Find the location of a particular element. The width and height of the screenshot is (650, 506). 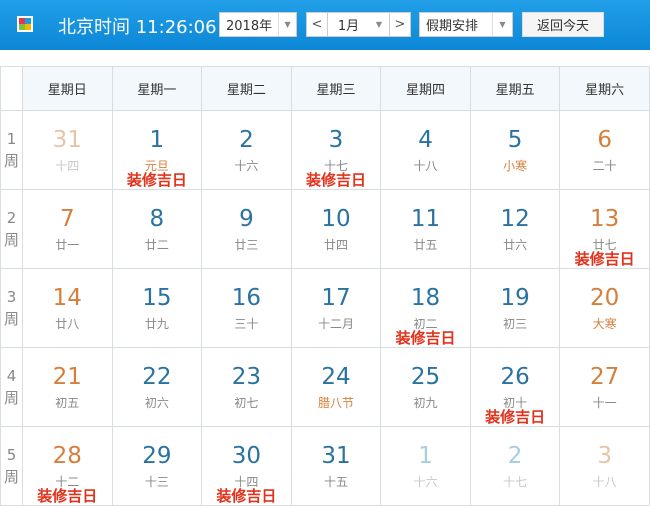

month-select: 1月 ▼ is located at coordinates (358, 24).